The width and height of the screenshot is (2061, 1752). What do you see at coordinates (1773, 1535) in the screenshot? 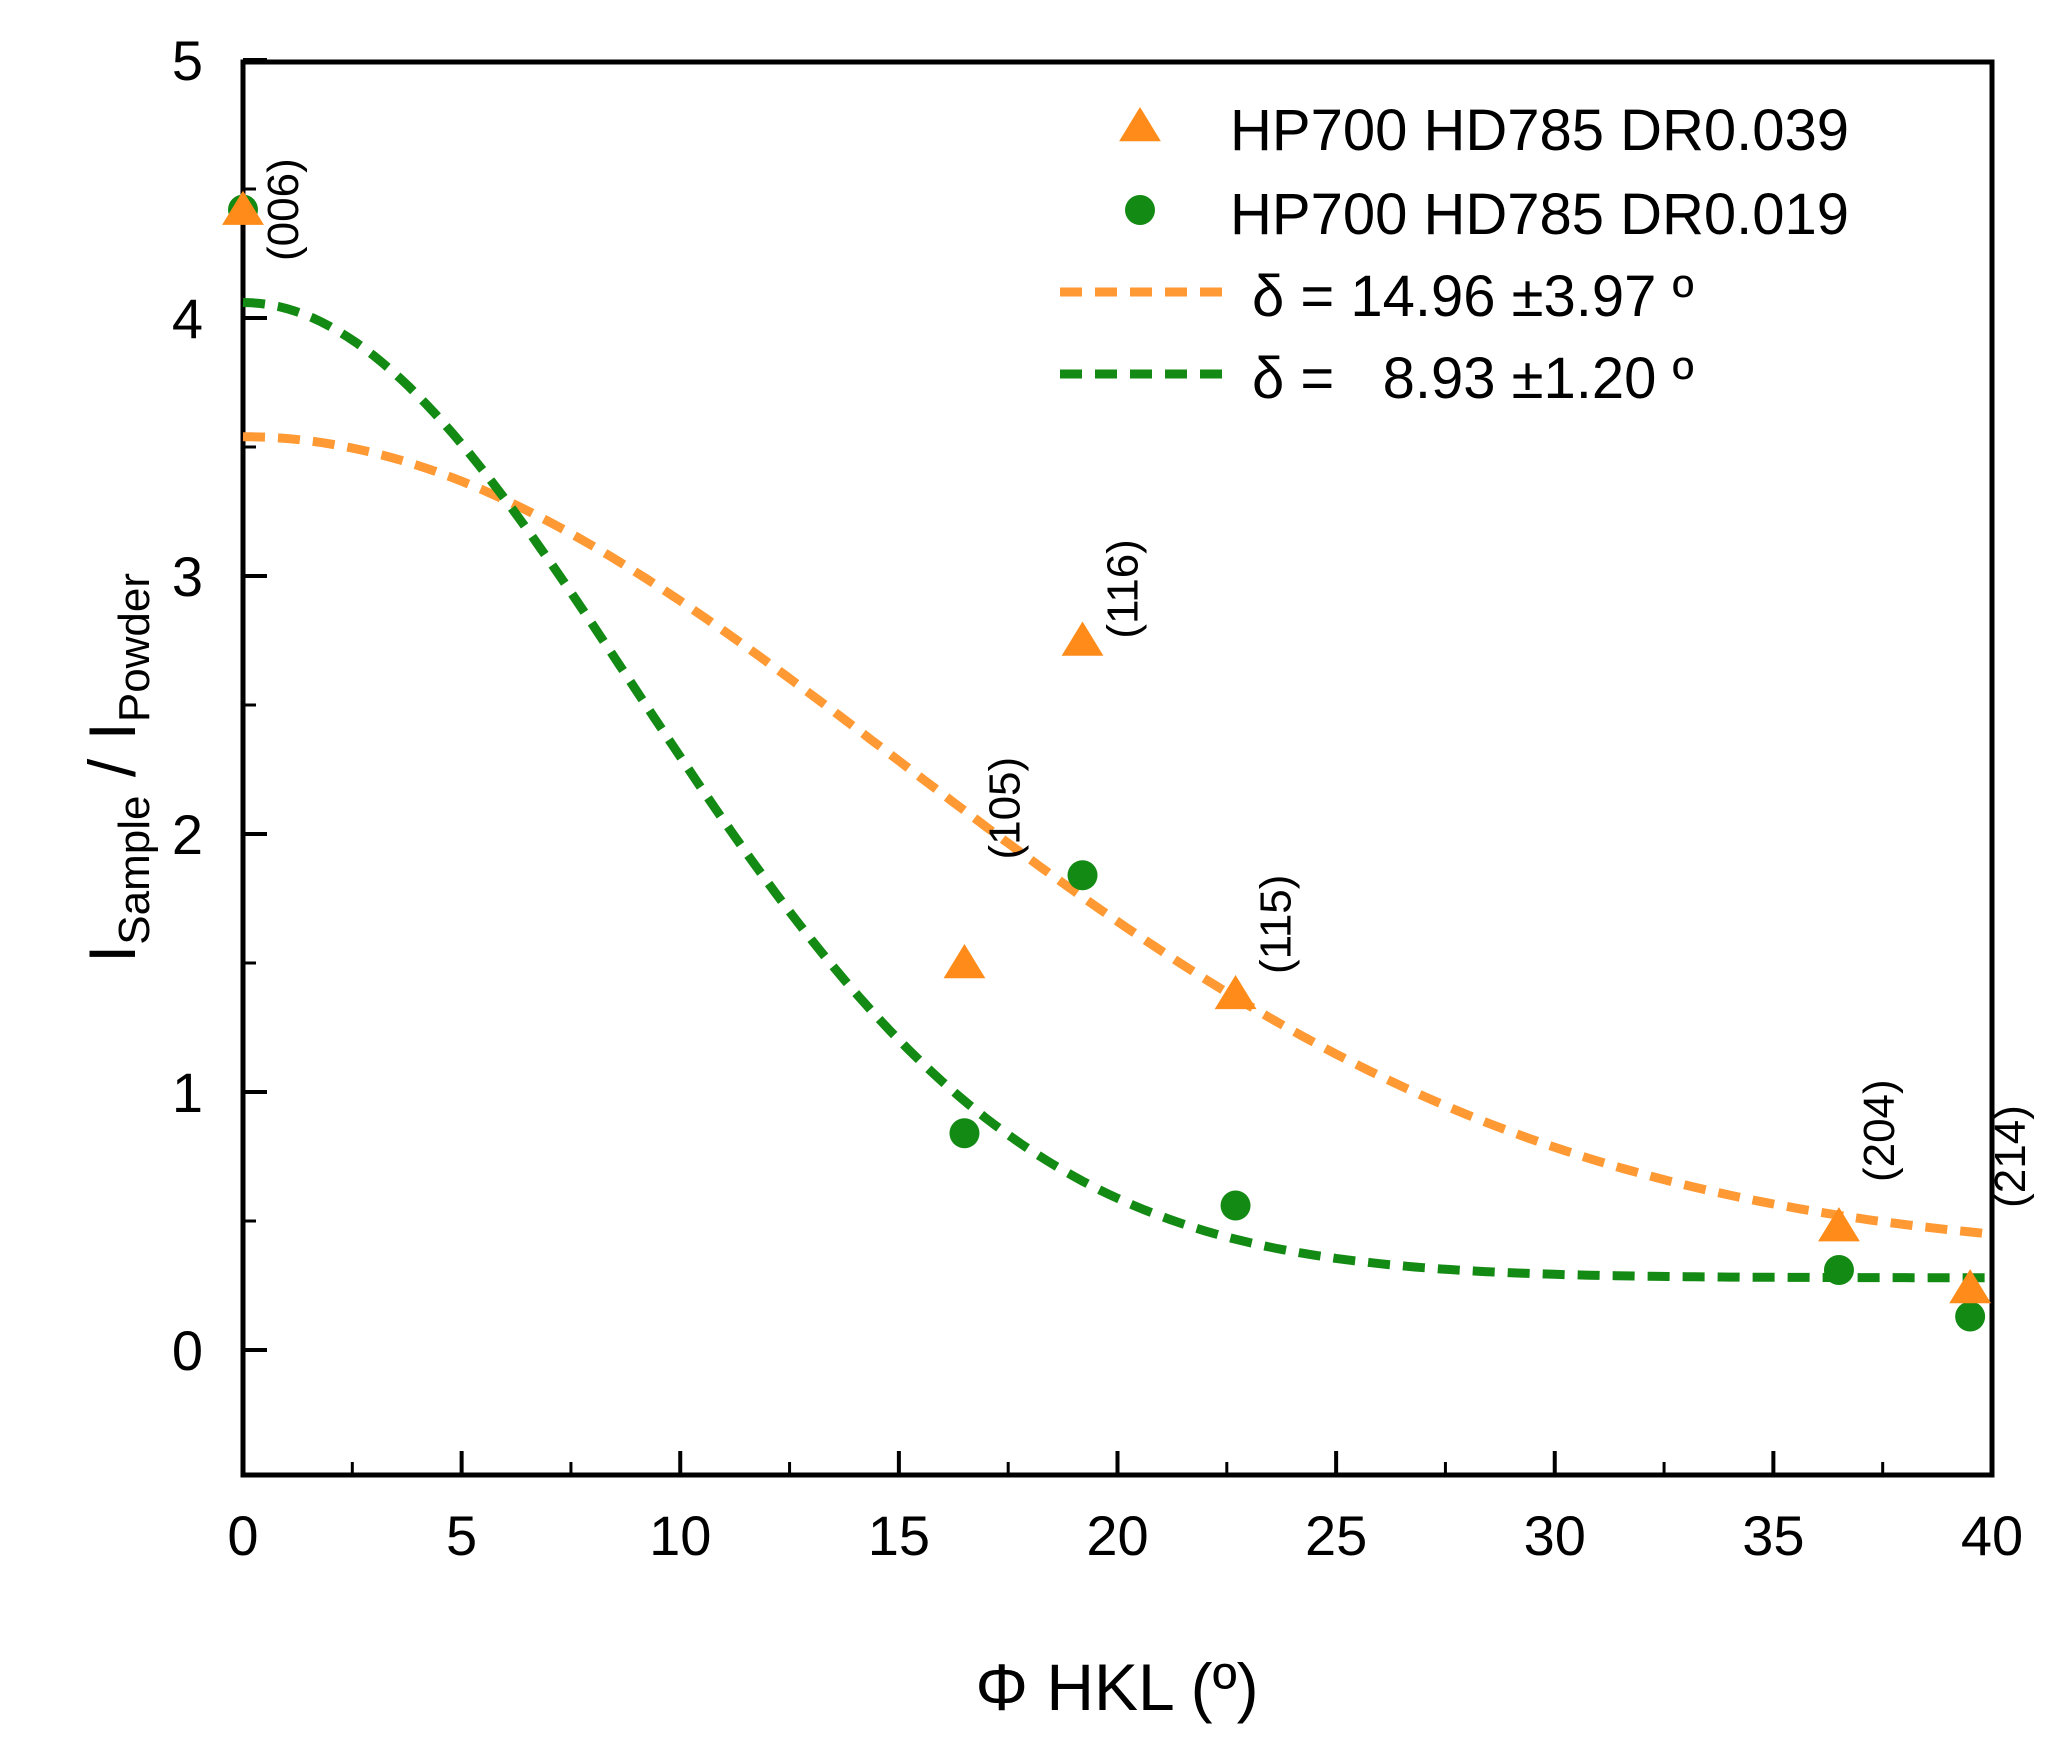
I see `x-tick-label: 35` at bounding box center [1773, 1535].